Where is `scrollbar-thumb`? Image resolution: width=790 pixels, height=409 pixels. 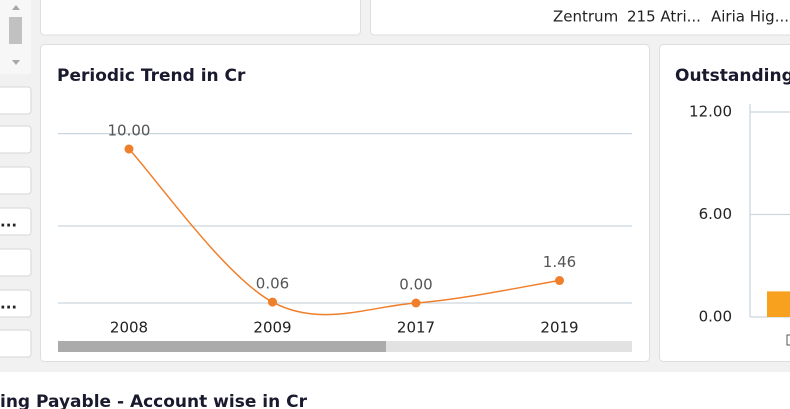
scrollbar-thumb is located at coordinates (15, 30).